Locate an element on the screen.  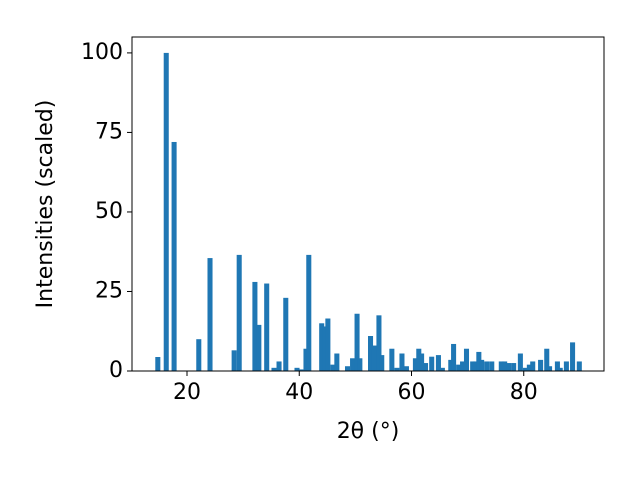
y-tick-label: 75 is located at coordinates (109, 131).